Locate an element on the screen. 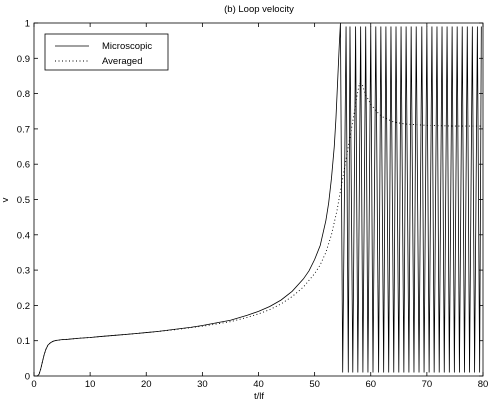 Image resolution: width=488 pixels, height=407 pixels. chart-title: (b) Loop velocity is located at coordinates (259, 9).